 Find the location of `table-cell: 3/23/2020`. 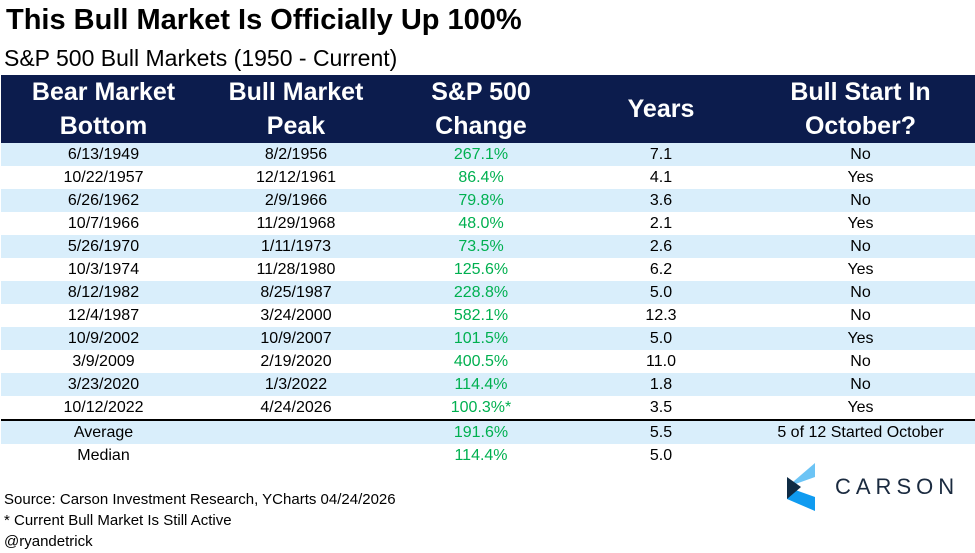

table-cell: 3/23/2020 is located at coordinates (103, 384).